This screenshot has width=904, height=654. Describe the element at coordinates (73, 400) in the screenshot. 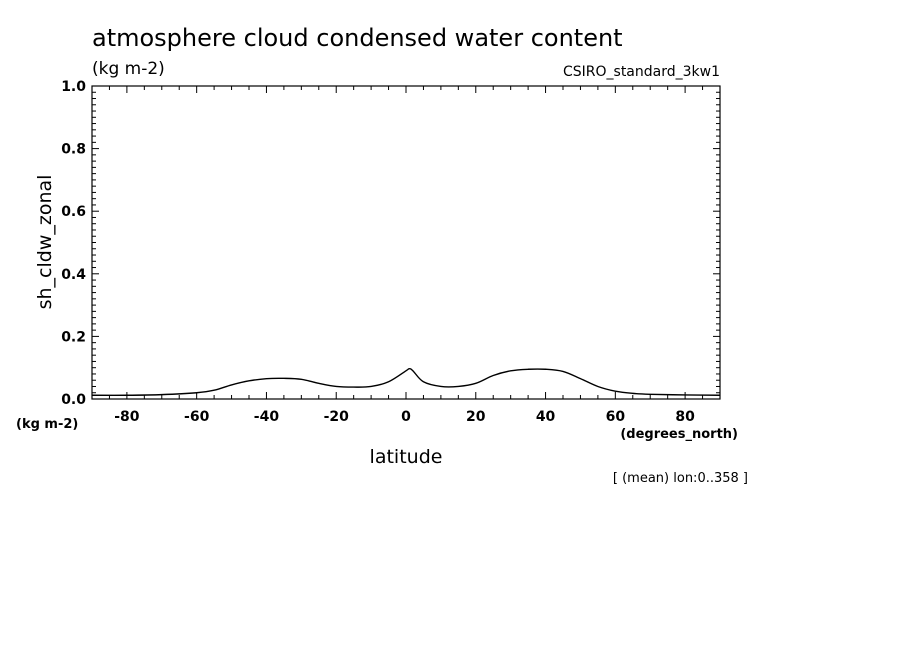

I see `y-tick-label: 0.0` at that location.